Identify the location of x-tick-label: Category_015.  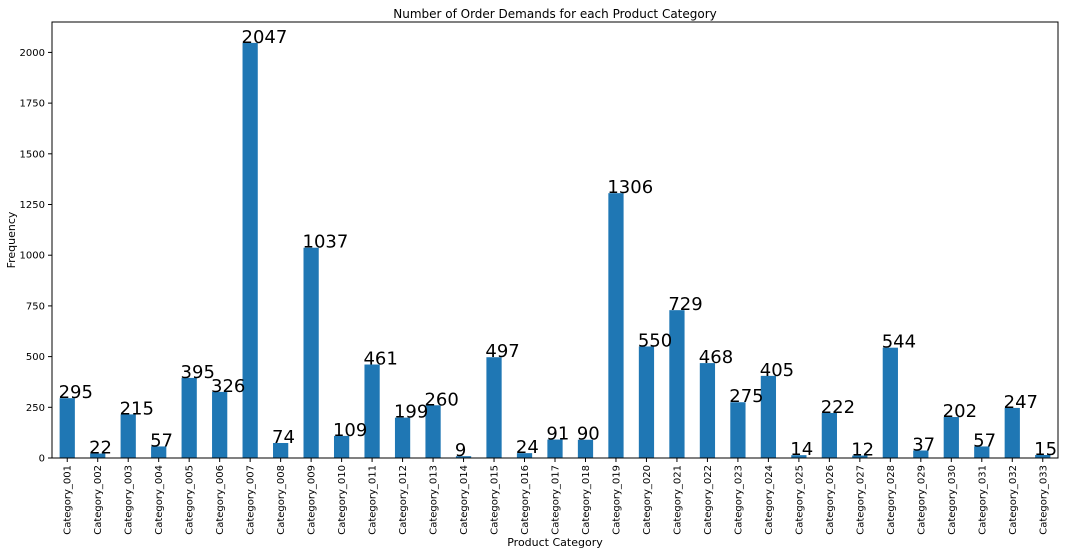
(495, 500).